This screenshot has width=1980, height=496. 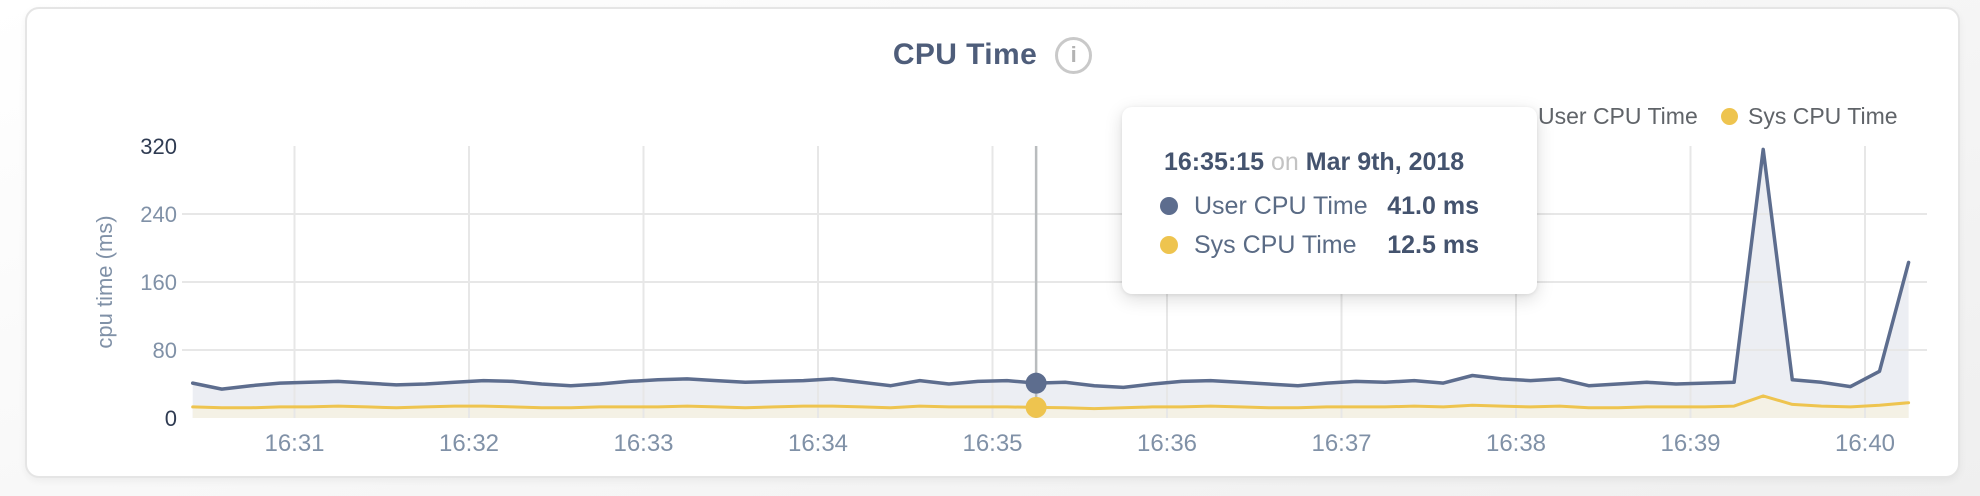 I want to click on x-tick-label: 16:38, so click(x=1516, y=443).